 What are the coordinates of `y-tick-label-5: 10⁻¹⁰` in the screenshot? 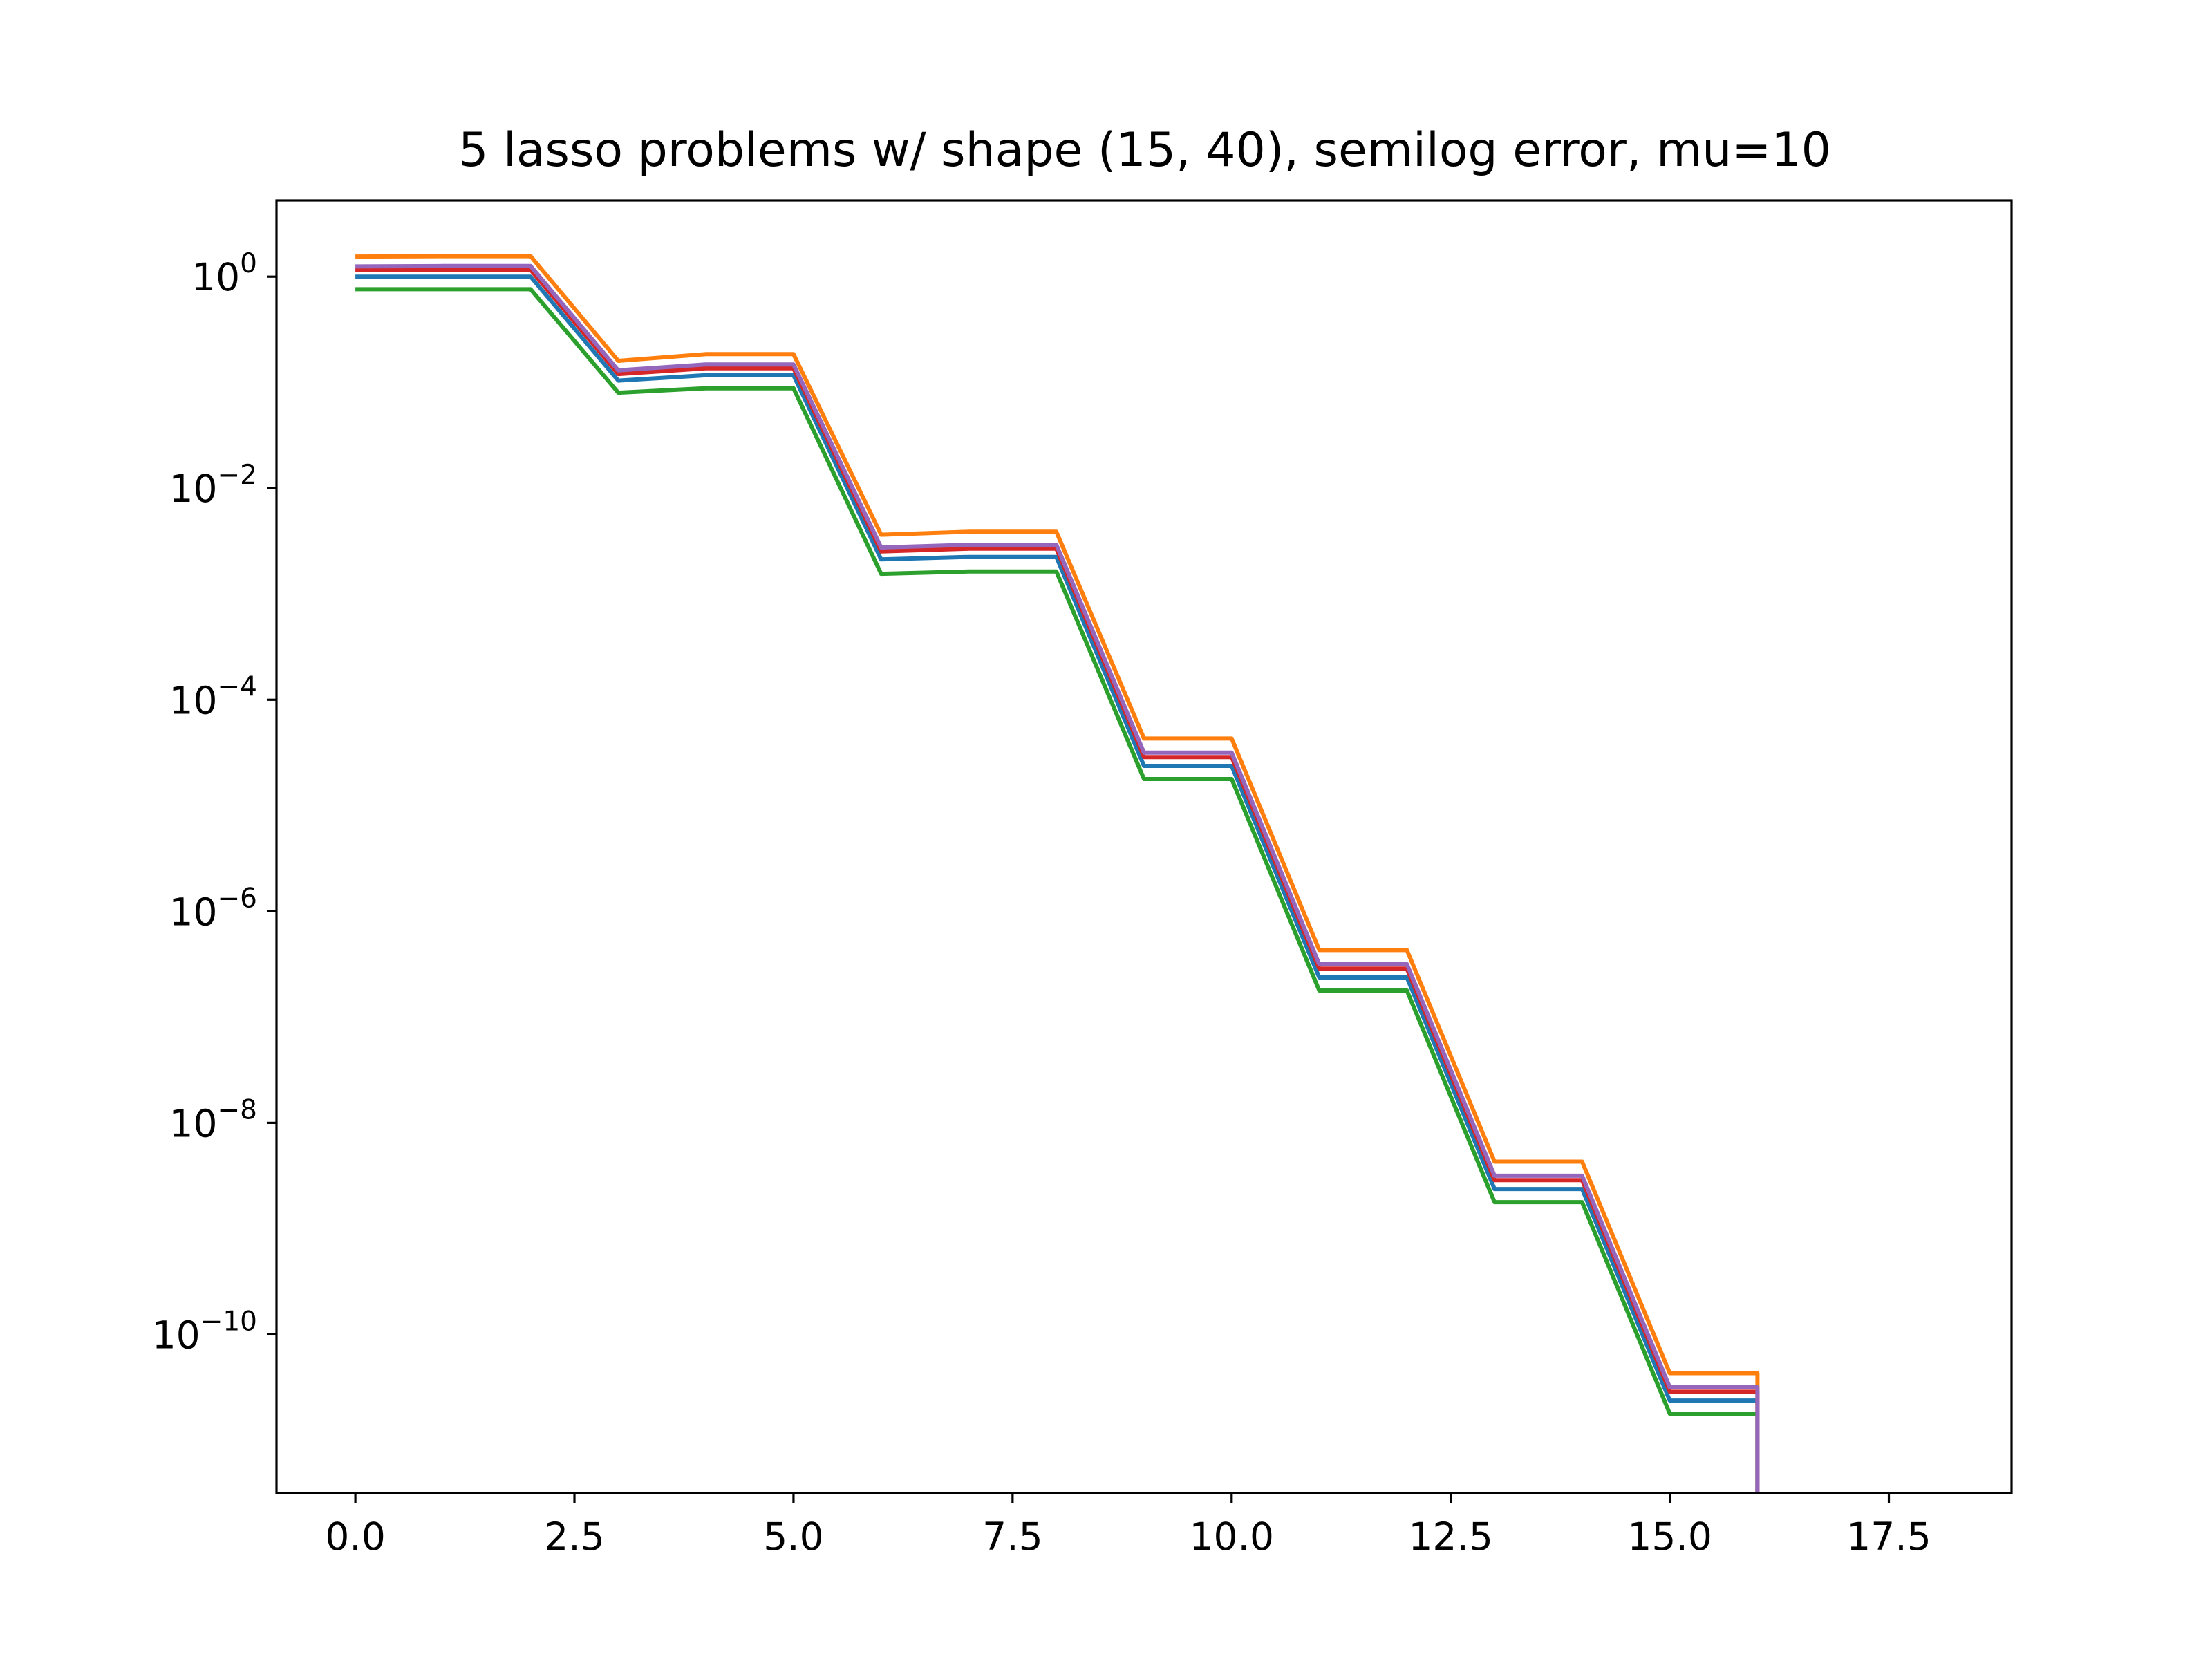 It's located at (204, 1331).